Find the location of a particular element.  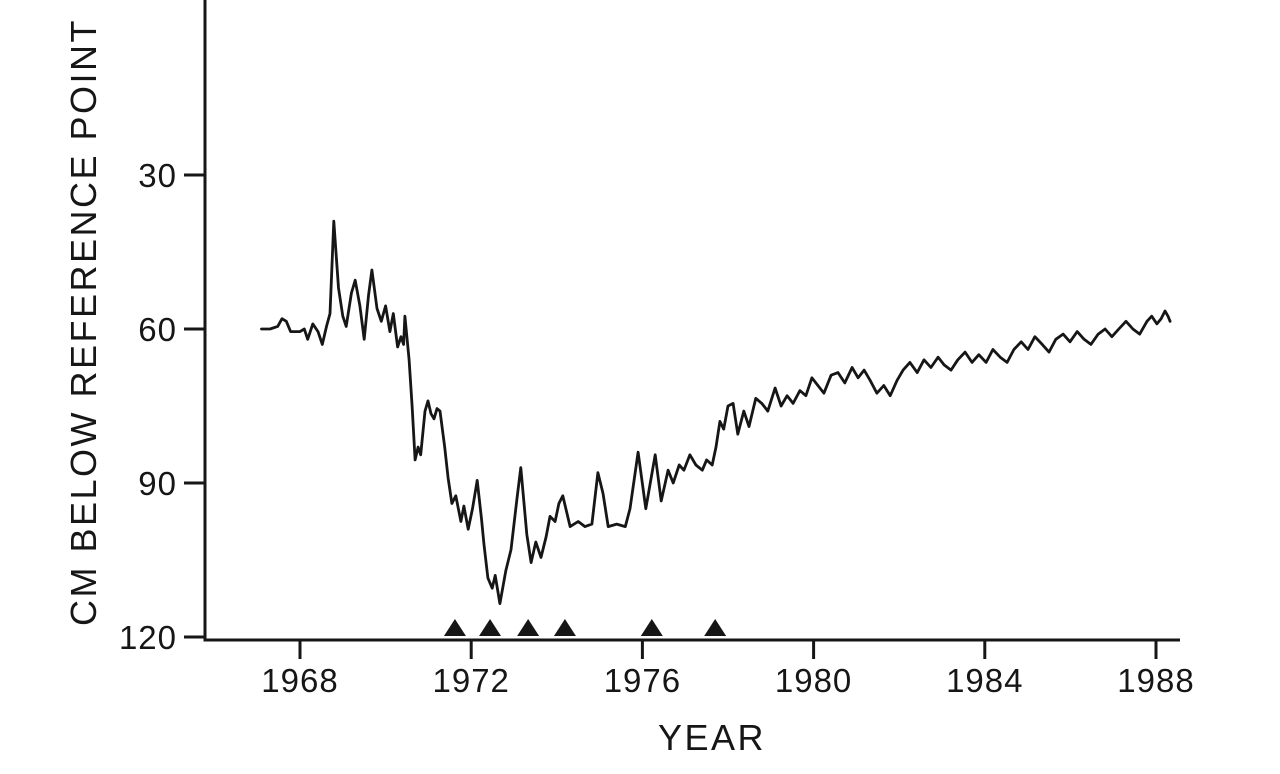

y-axis-title: CM BELOW REFERENCE POINT is located at coordinates (83, 322).